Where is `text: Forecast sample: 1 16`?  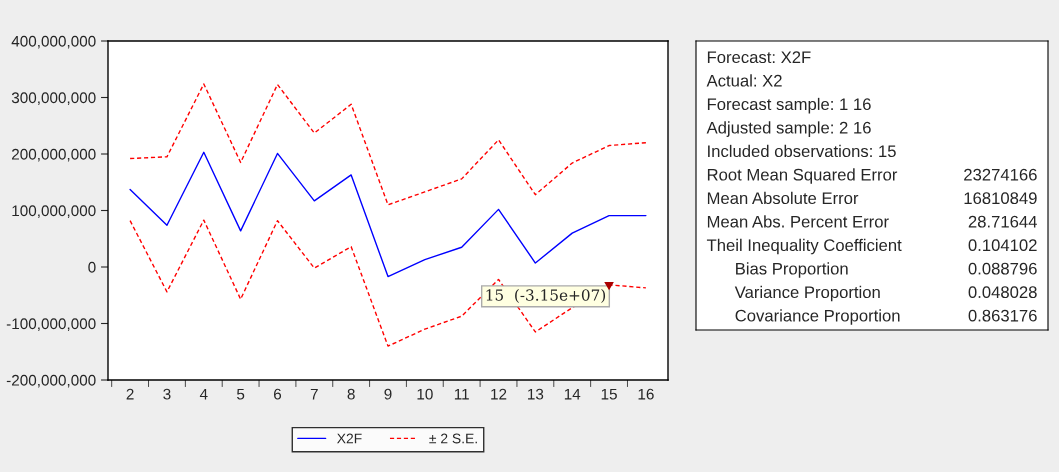 text: Forecast sample: 1 16 is located at coordinates (789, 105).